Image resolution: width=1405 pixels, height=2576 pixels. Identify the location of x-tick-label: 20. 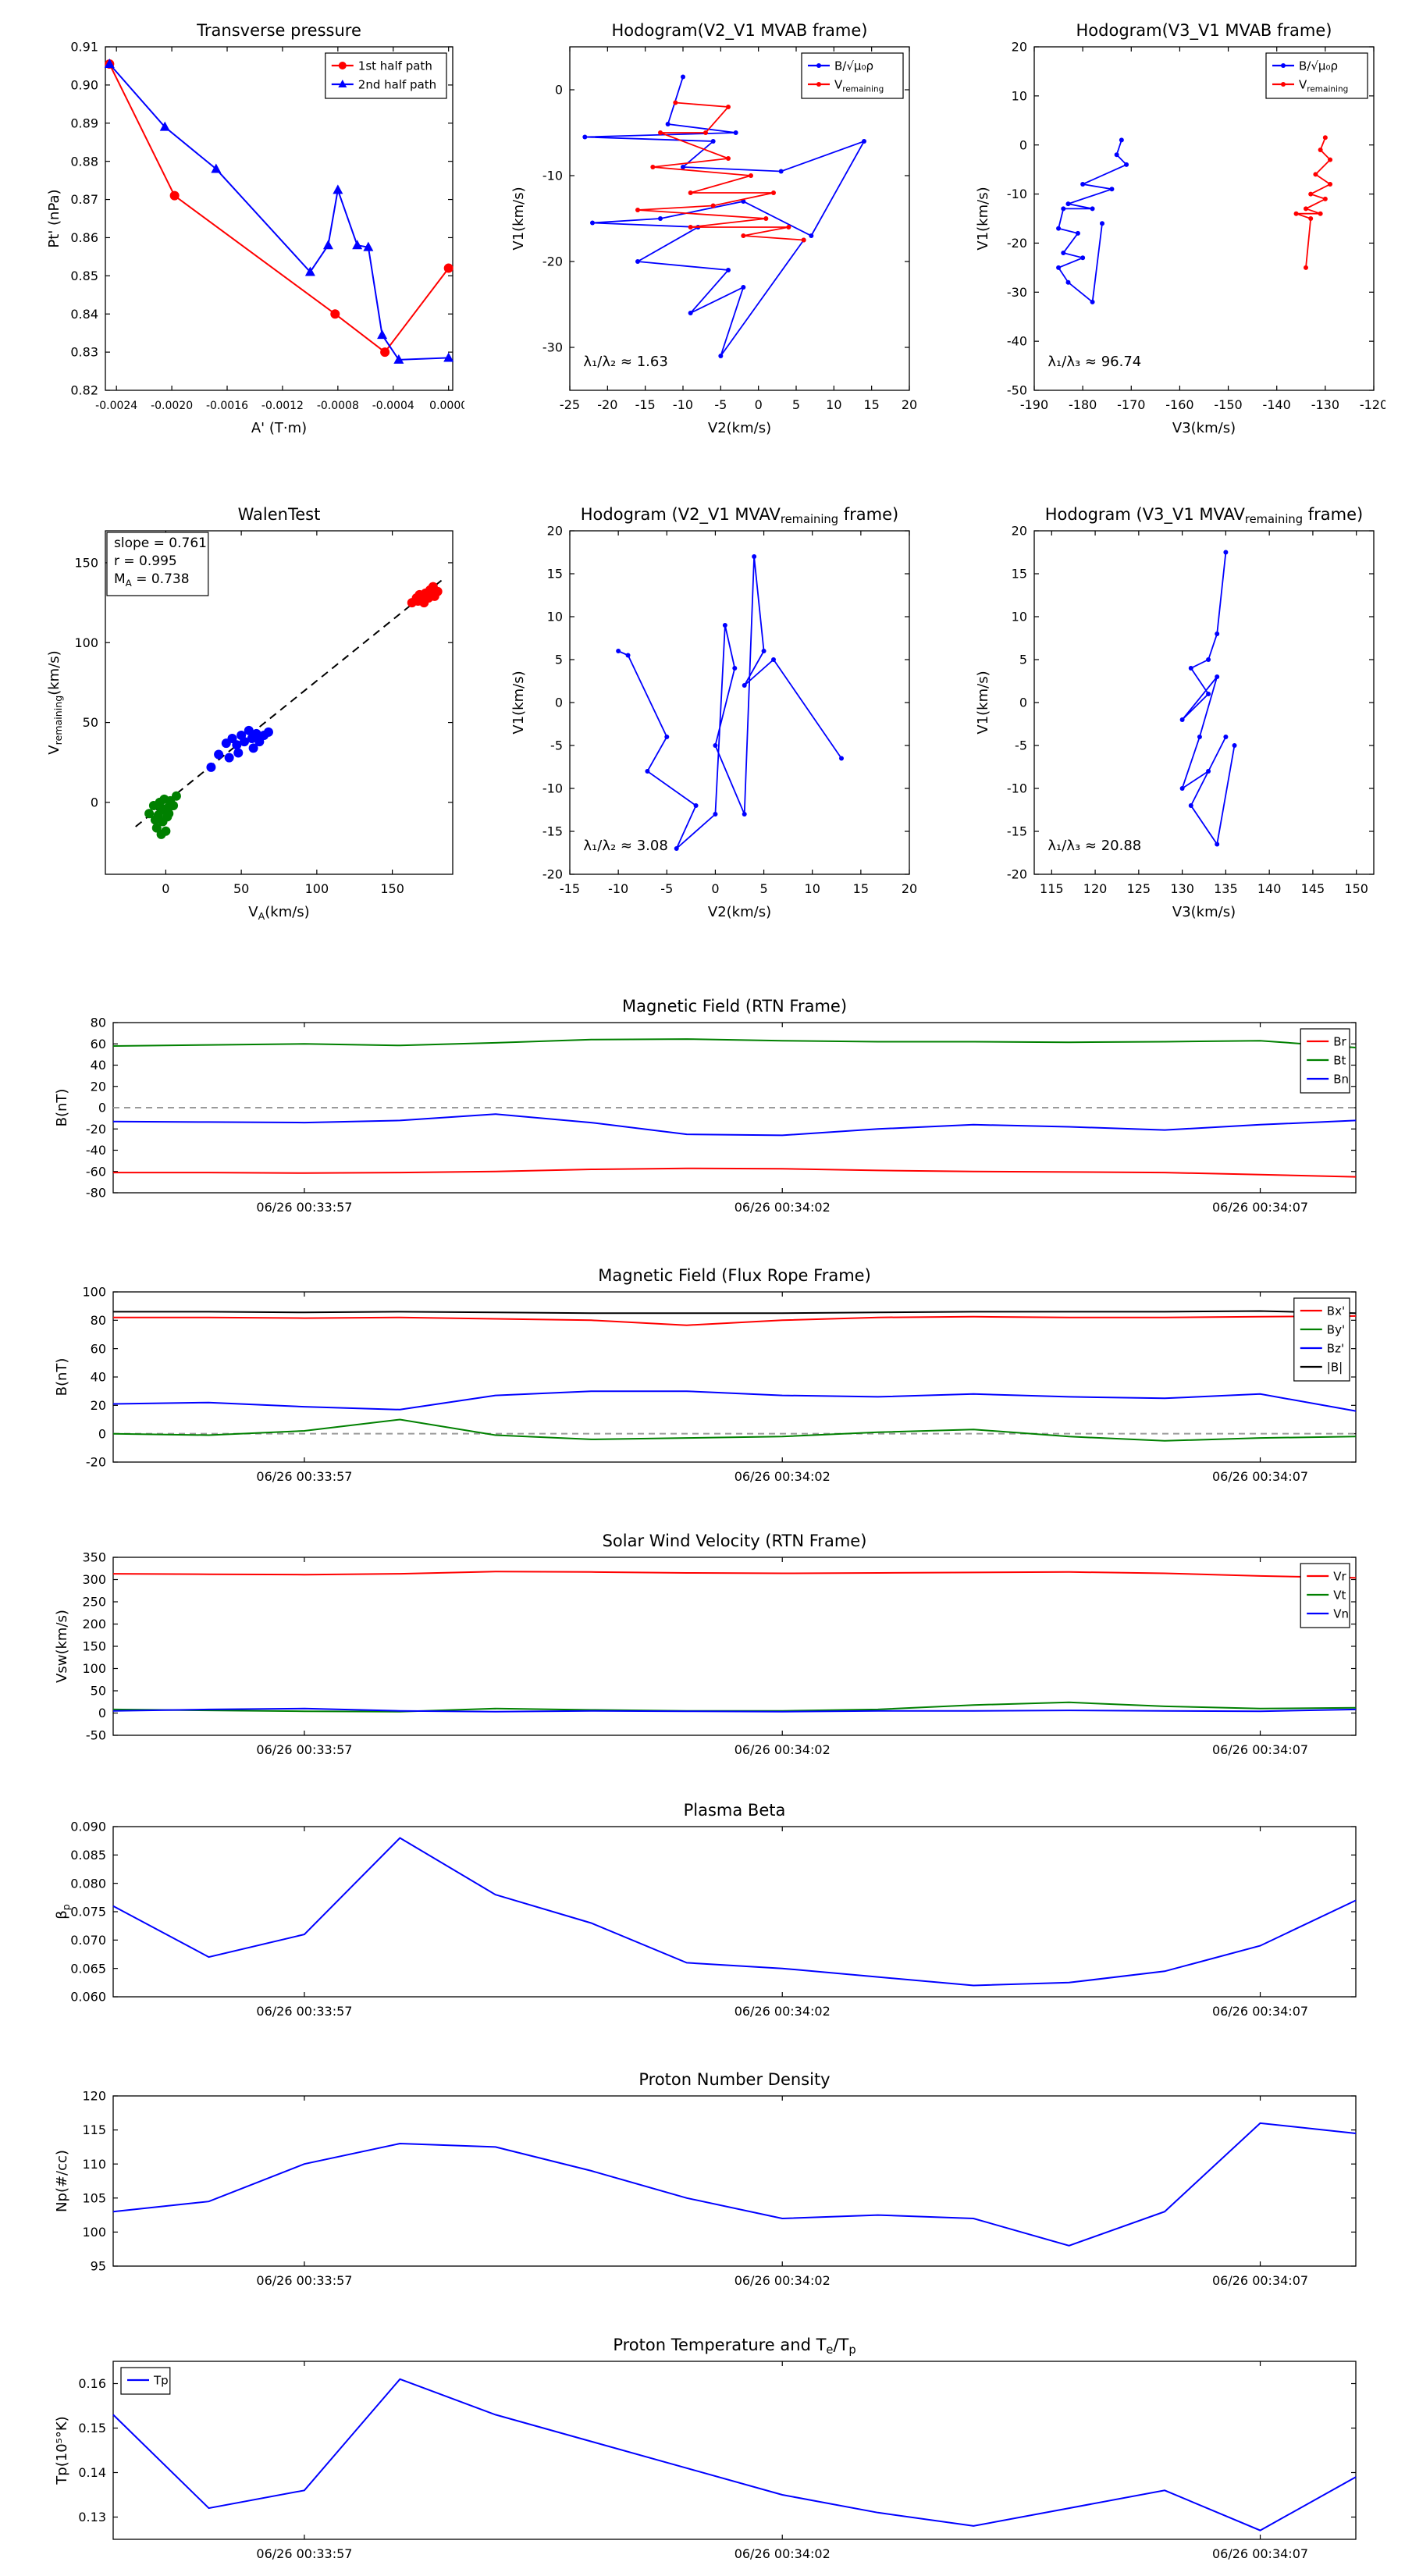
(909, 404).